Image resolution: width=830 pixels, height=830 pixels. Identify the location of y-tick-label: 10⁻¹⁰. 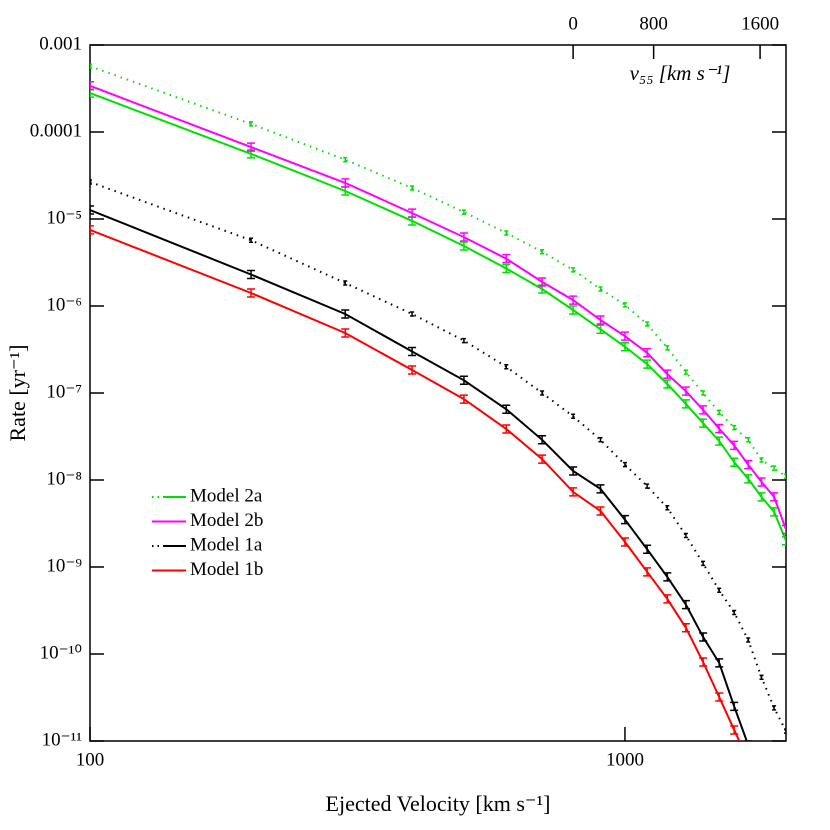
(61, 652).